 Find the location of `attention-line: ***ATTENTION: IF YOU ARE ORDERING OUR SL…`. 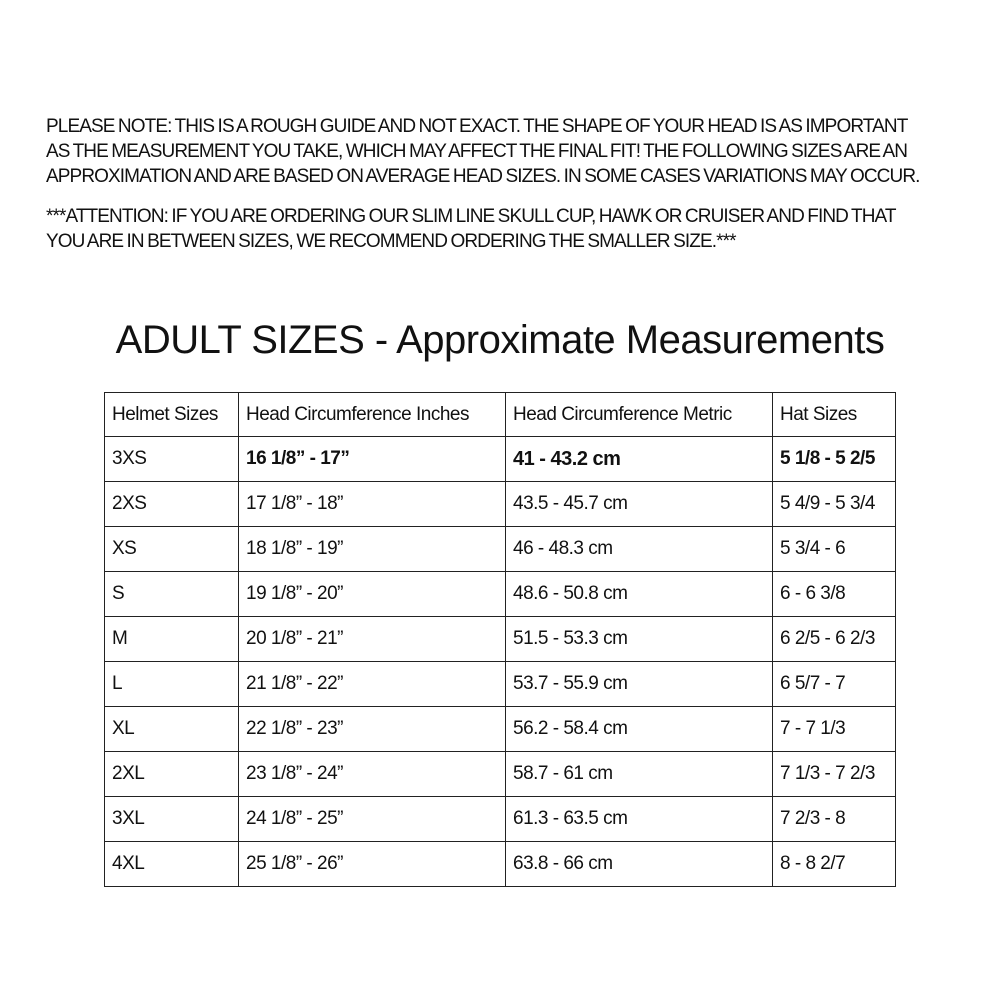

attention-line: ***ATTENTION: IF YOU ARE ORDERING OUR SL… is located at coordinates (471, 216).